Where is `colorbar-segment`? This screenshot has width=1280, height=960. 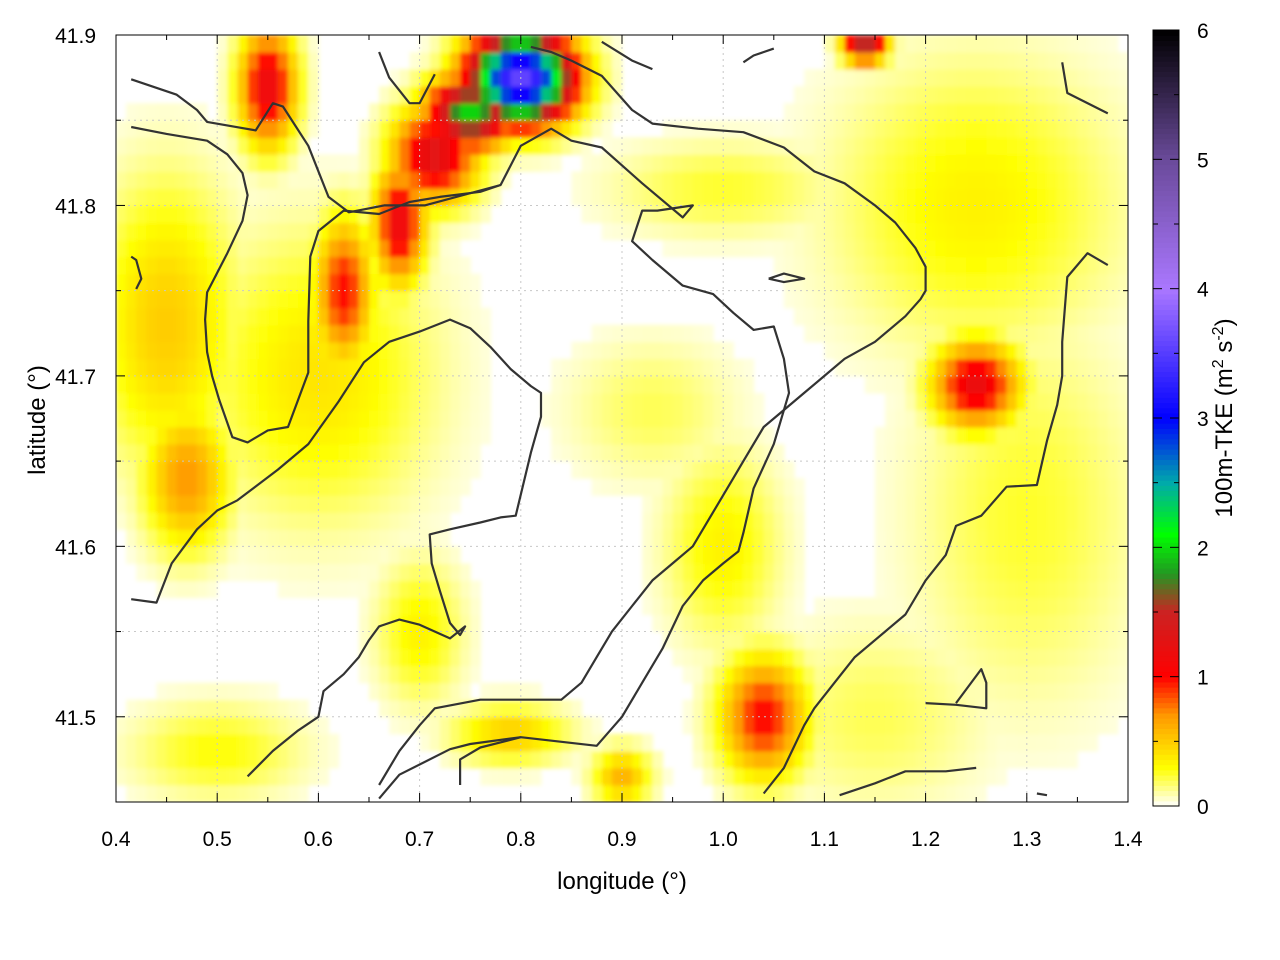
colorbar-segment is located at coordinates (1166, 793).